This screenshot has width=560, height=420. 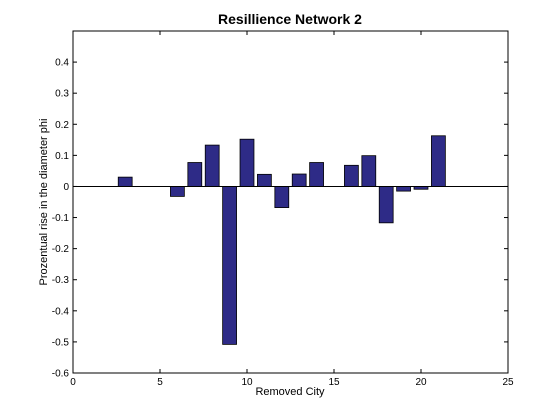 What do you see at coordinates (421, 382) in the screenshot?
I see `x-tick-label: 20` at bounding box center [421, 382].